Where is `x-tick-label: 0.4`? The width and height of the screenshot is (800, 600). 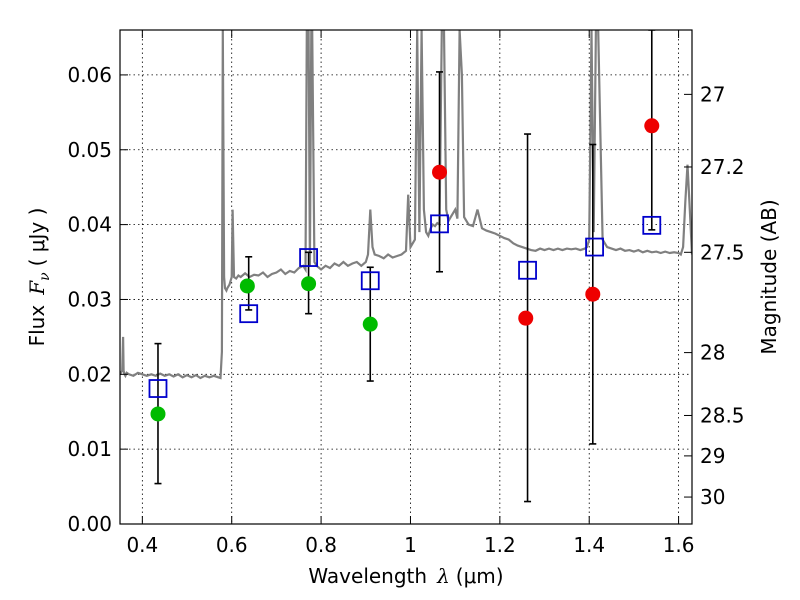
x-tick-label: 0.4 is located at coordinates (142, 545).